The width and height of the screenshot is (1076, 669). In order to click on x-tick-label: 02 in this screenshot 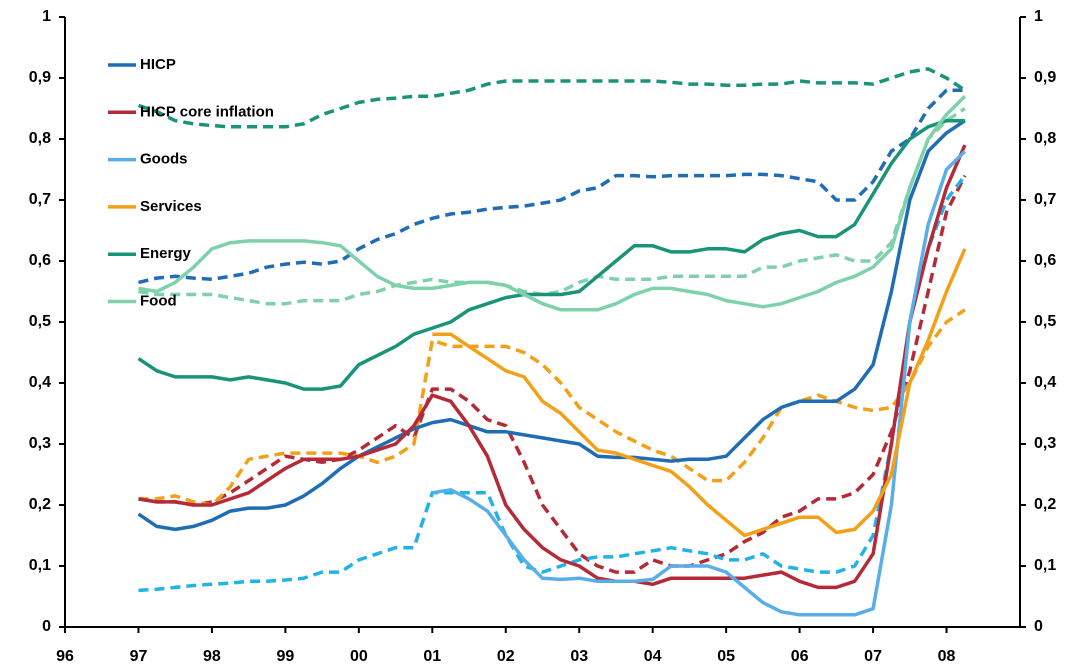, I will do `click(506, 656)`.